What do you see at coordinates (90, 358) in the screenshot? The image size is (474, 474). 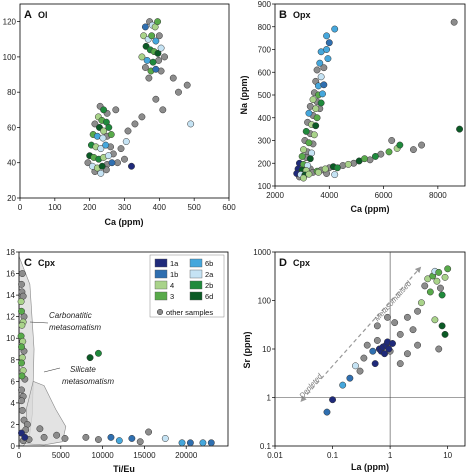 I see `panel-c-point-6d` at bounding box center [90, 358].